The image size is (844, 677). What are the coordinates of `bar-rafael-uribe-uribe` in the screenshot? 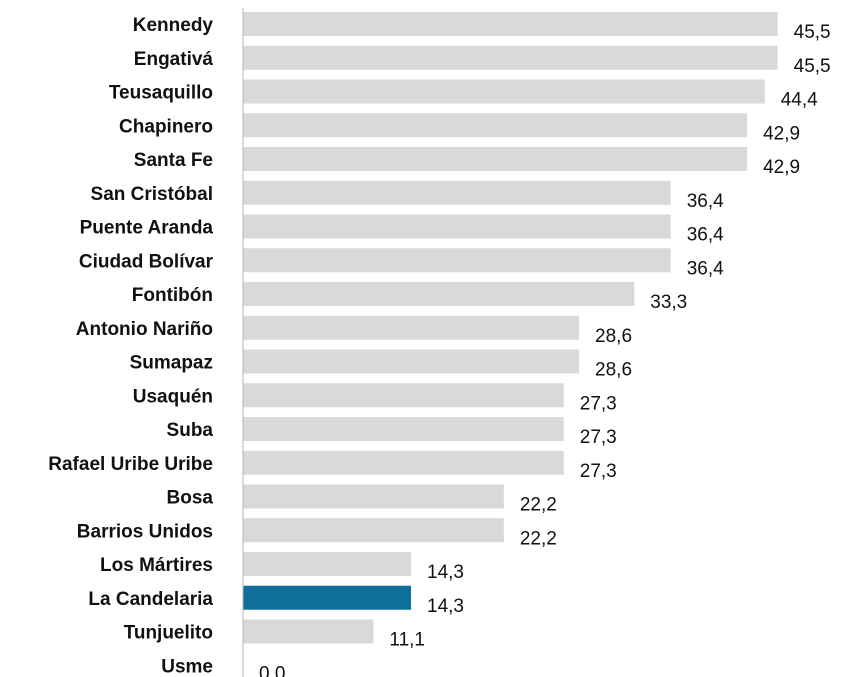 It's located at (403, 462).